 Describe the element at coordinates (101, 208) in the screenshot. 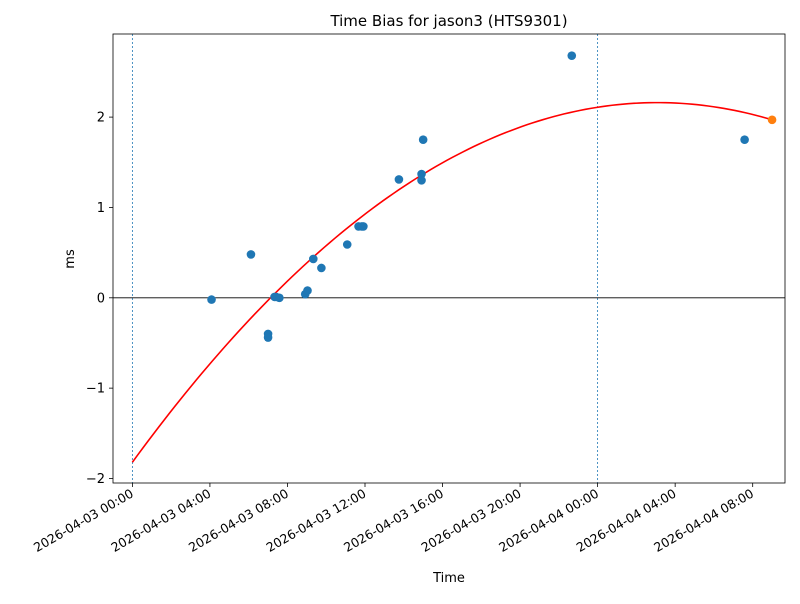

I see `y-tick-label: 1` at that location.